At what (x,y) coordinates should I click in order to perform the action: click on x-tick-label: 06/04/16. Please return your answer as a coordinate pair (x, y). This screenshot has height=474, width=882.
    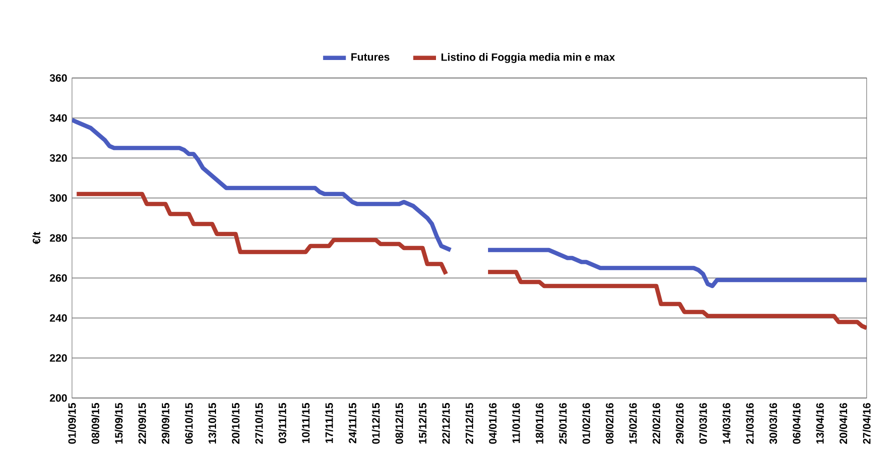
    Looking at the image, I should click on (796, 423).